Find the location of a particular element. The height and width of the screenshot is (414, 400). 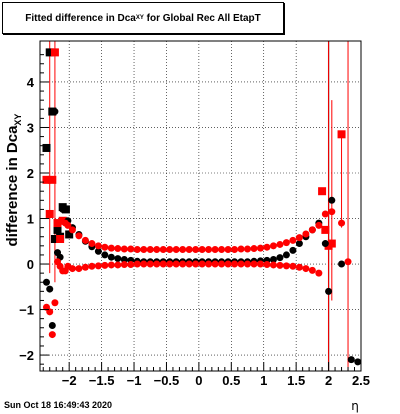

x-axis-label: η is located at coordinates (355, 406).